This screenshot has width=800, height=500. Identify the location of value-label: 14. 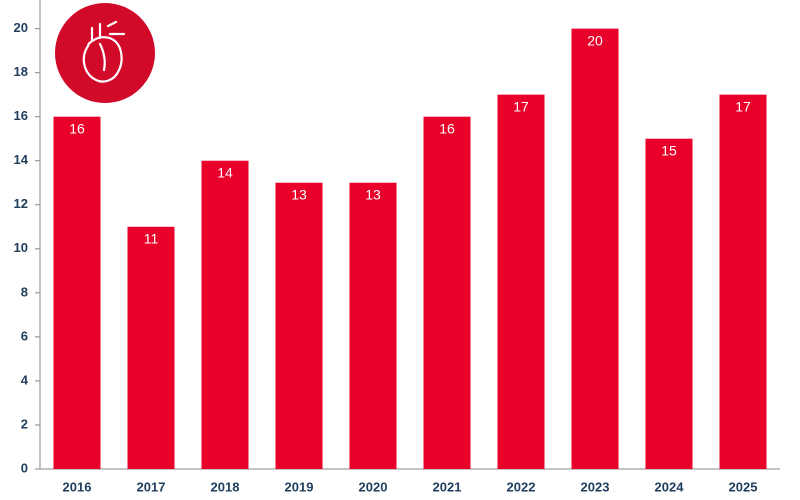
(225, 172).